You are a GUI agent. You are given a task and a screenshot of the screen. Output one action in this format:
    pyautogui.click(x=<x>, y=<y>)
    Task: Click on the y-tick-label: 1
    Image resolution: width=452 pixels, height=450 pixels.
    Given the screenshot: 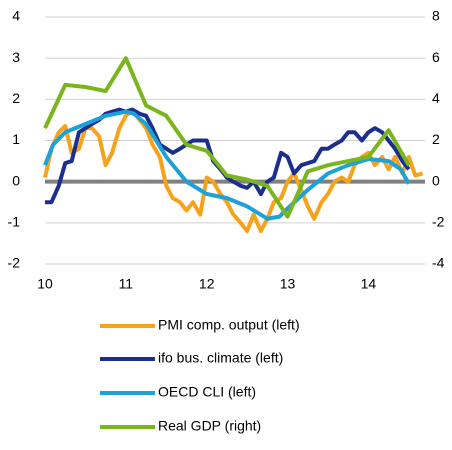 What is the action you would take?
    pyautogui.click(x=16, y=139)
    